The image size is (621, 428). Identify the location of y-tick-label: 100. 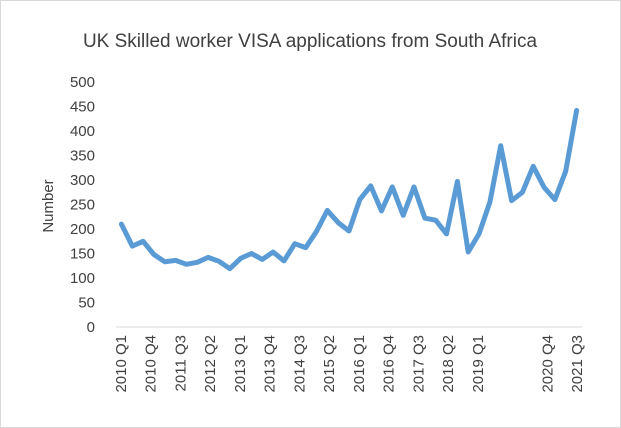
(82, 278).